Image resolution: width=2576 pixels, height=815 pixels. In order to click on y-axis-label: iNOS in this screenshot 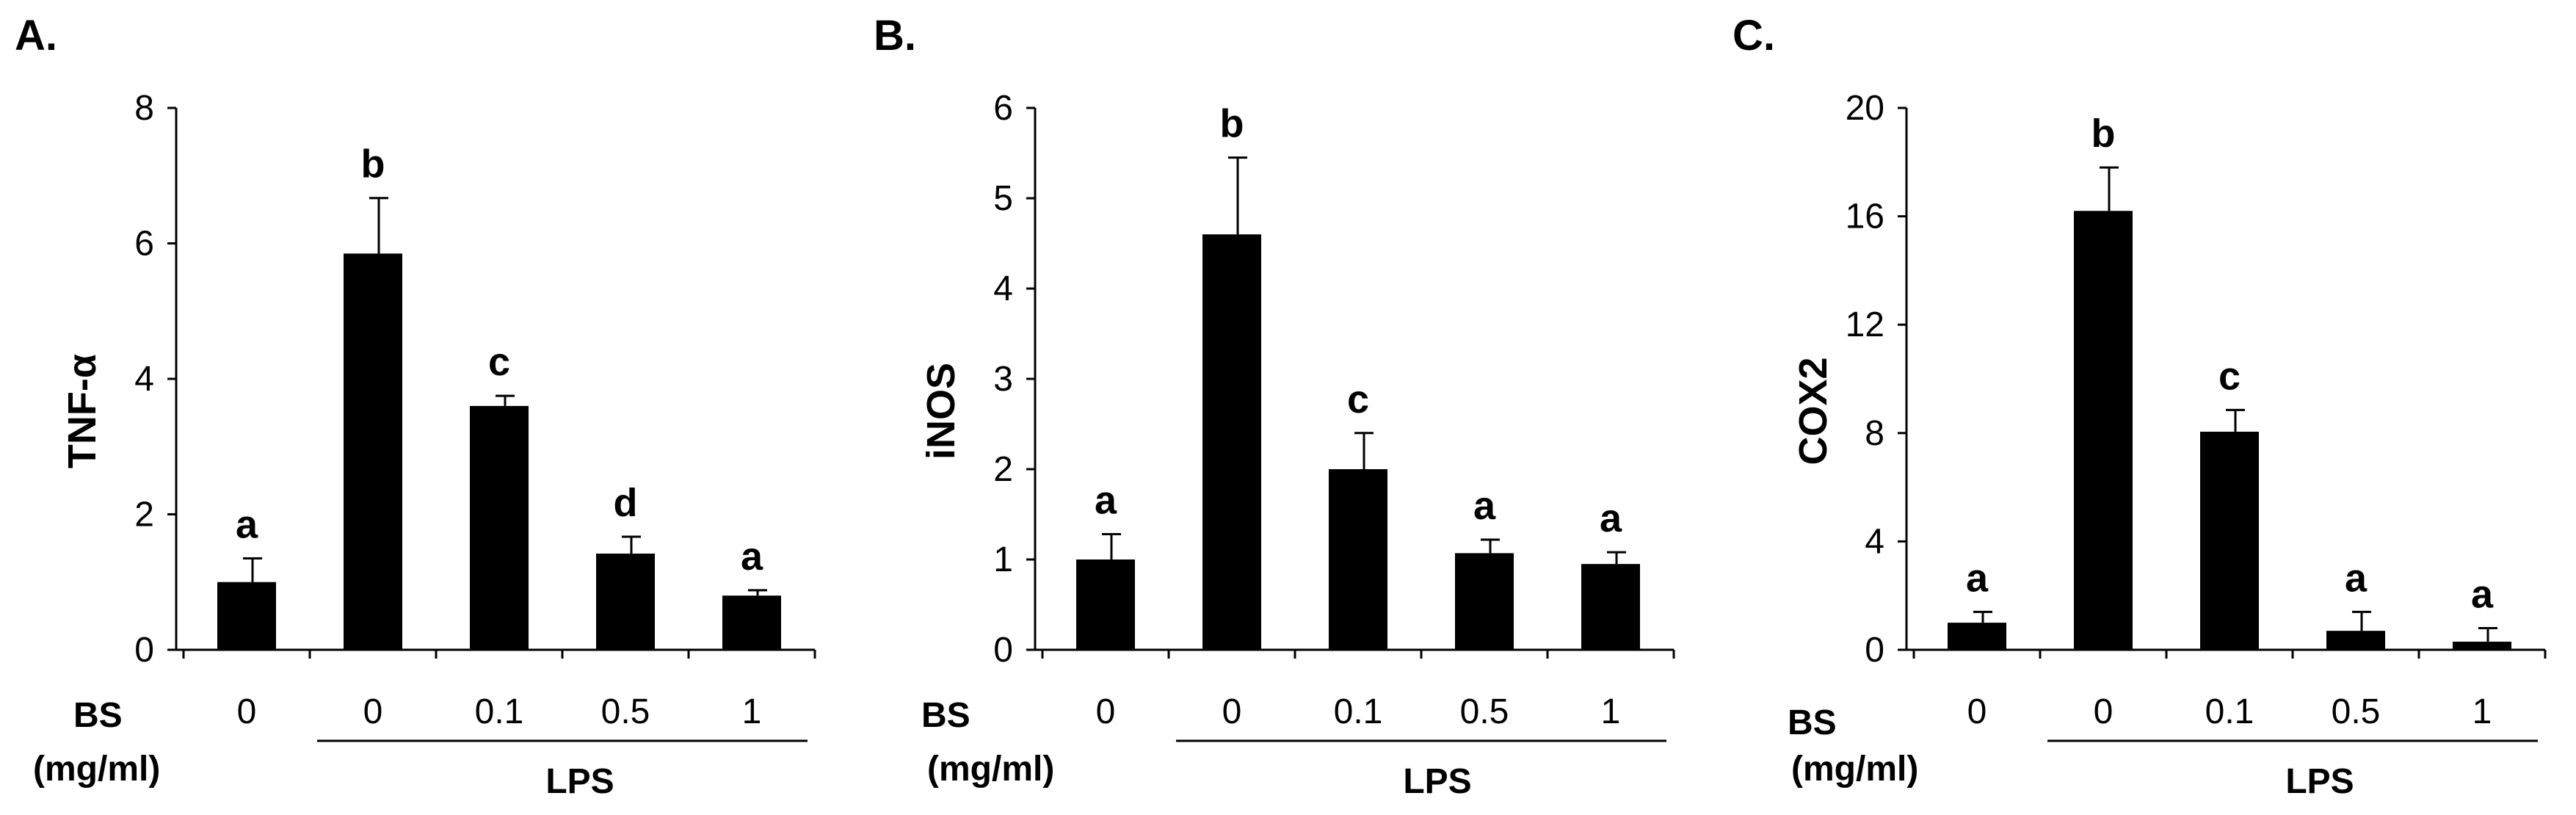, I will do `click(941, 411)`.